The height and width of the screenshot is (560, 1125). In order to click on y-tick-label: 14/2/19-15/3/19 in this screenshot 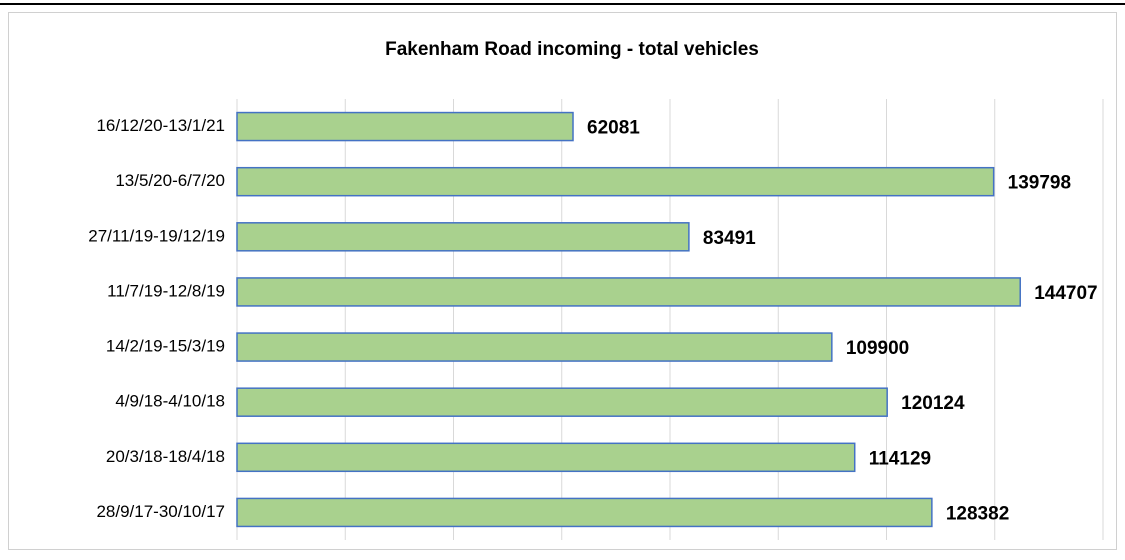, I will do `click(165, 346)`.